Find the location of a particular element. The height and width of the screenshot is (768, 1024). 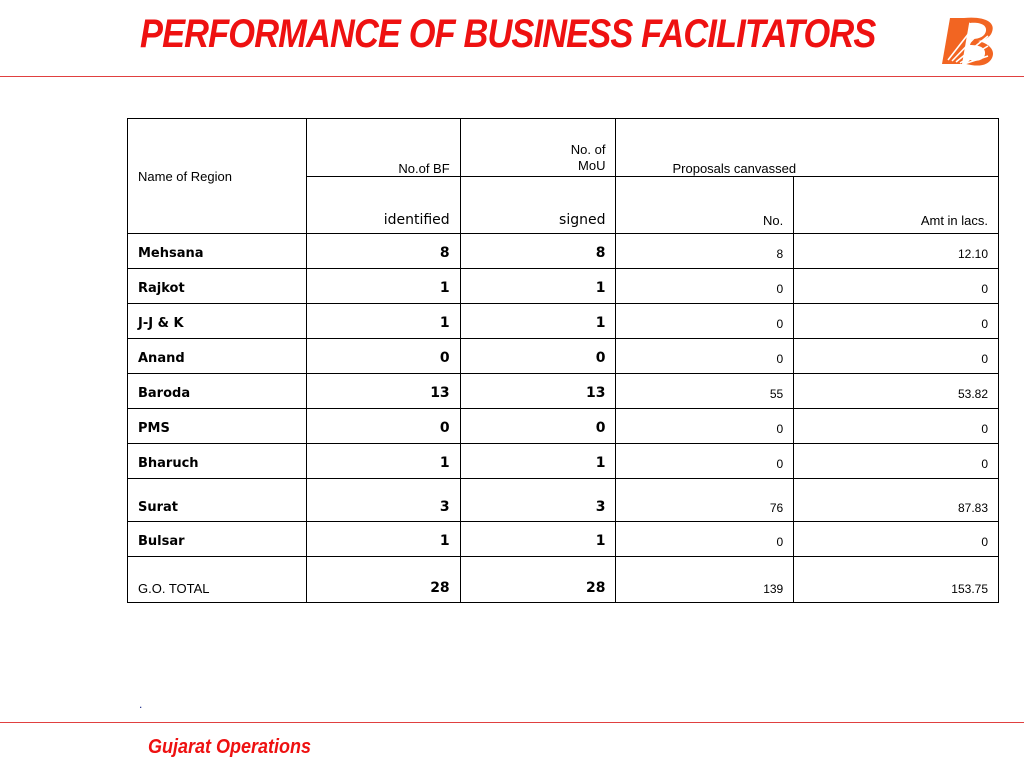

region-cell: Rajkot is located at coordinates (217, 286).